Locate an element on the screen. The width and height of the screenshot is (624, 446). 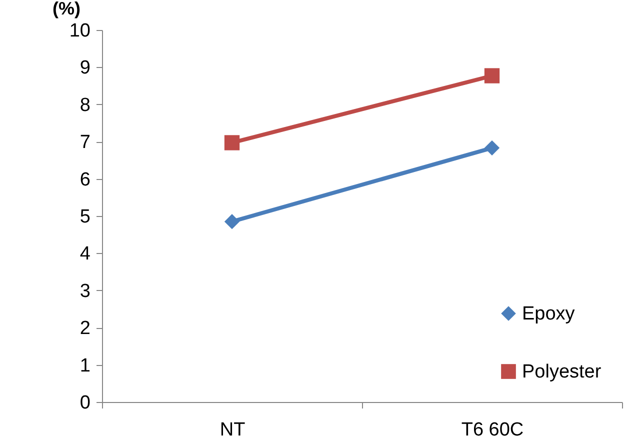
y-tick-label: 9 is located at coordinates (85, 68).